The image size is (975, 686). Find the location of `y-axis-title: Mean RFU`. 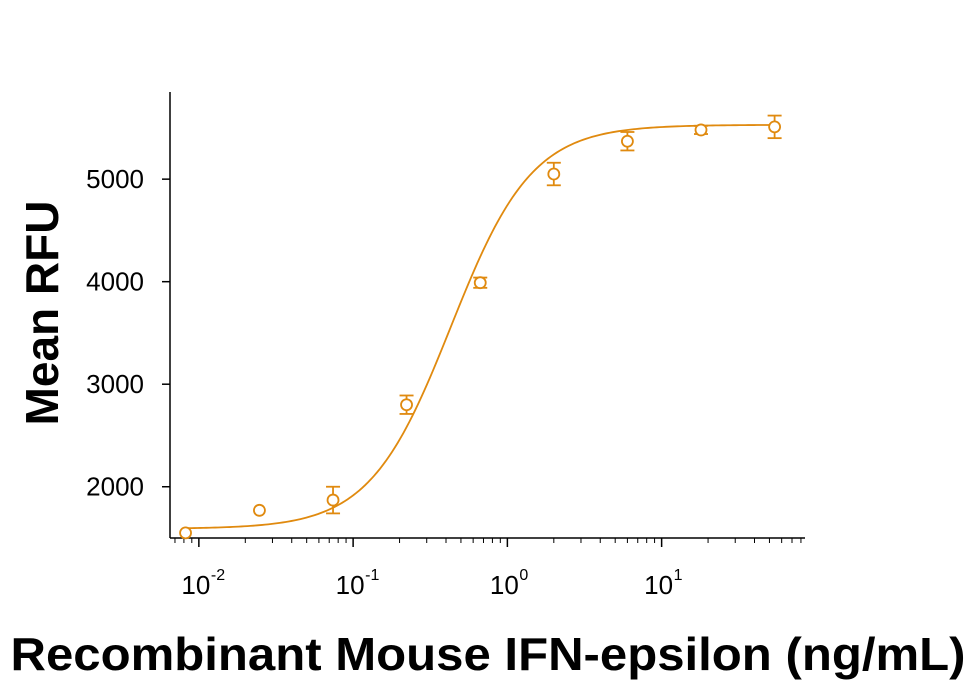

y-axis-title: Mean RFU is located at coordinates (42, 313).